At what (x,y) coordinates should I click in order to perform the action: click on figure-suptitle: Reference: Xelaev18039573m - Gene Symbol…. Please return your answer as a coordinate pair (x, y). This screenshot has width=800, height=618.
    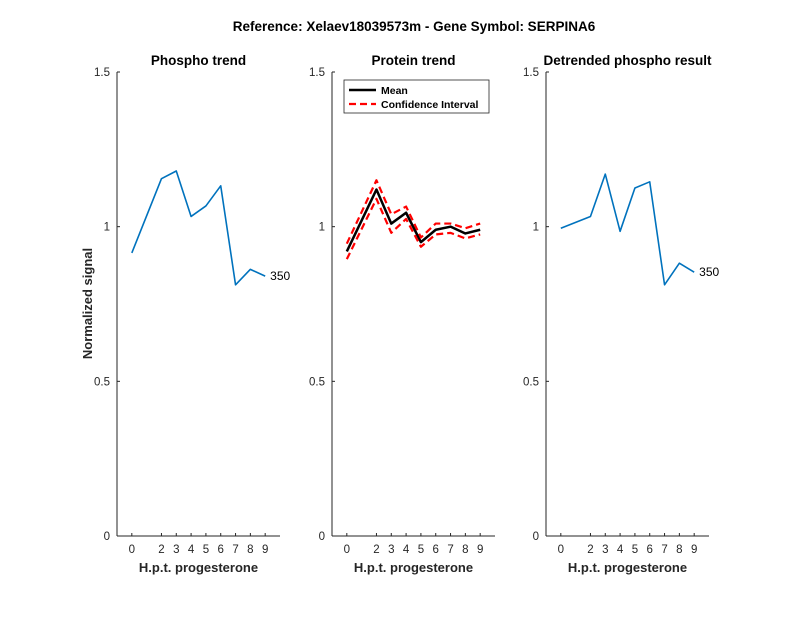
    Looking at the image, I should click on (414, 26).